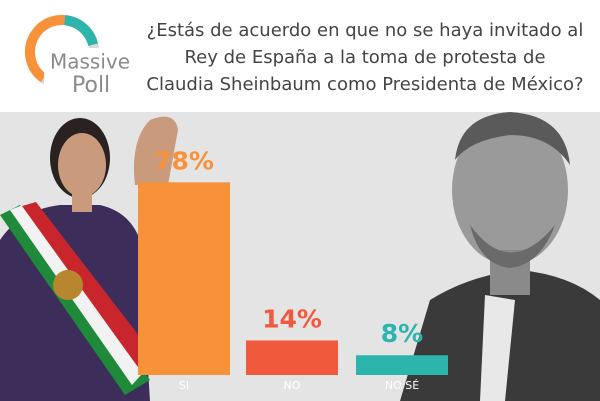 Image resolution: width=600 pixels, height=401 pixels. I want to click on title-line: Rey de España a la toma de protesta de, so click(364, 57).